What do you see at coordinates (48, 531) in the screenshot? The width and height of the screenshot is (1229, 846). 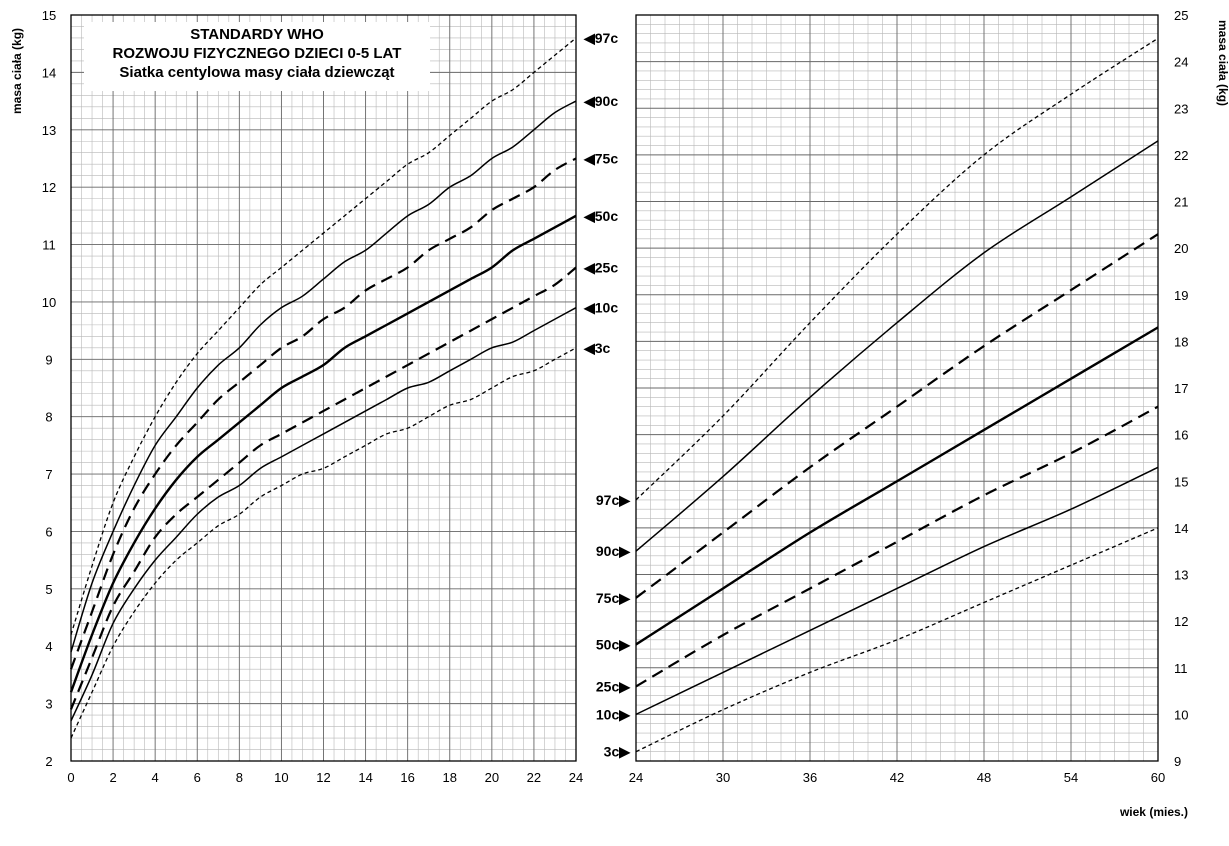 I see `y-tick-label: 6` at bounding box center [48, 531].